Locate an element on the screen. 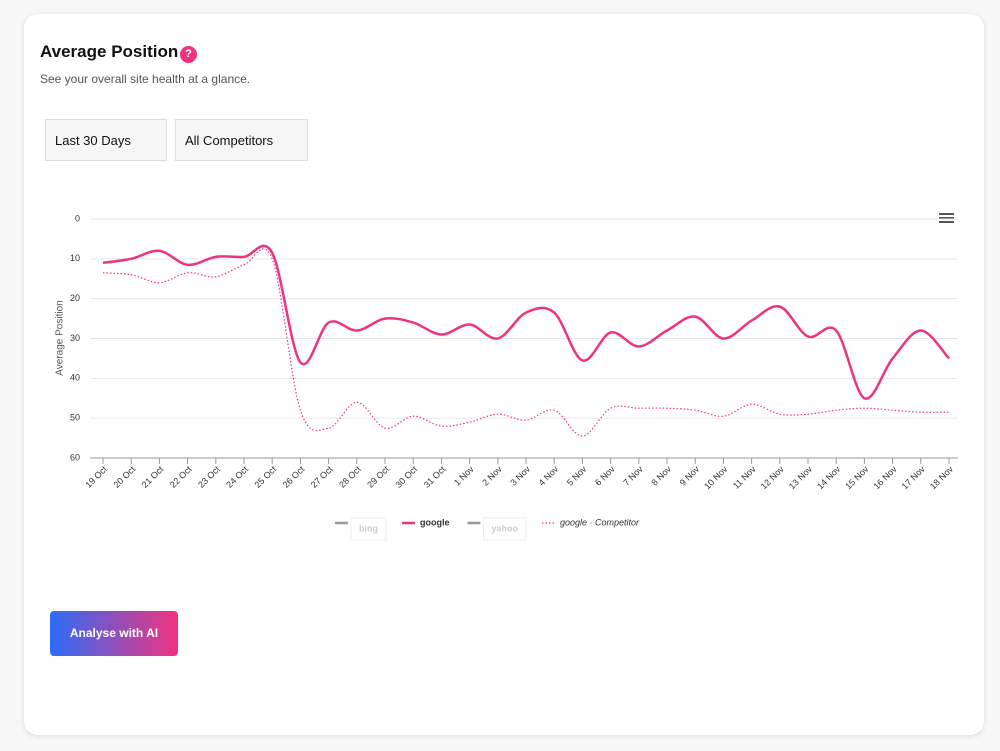  legend-item: google is located at coordinates (426, 522).